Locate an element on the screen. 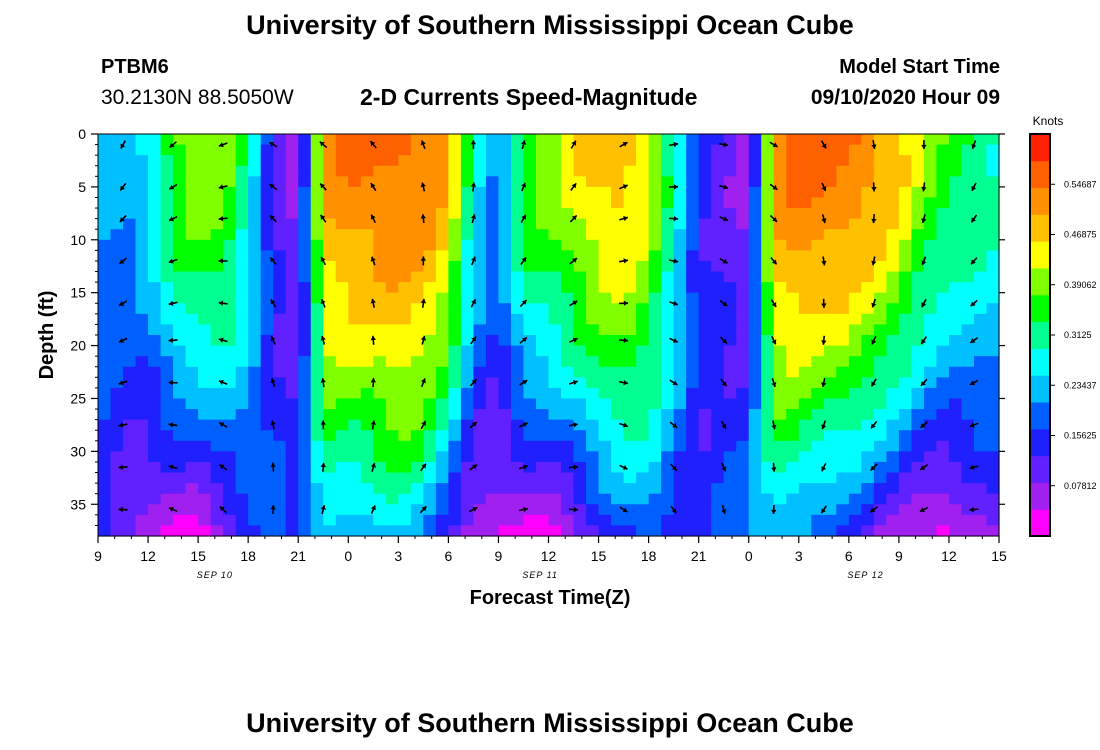 The width and height of the screenshot is (1100, 750). colorbar-tick-label: 0.07812 is located at coordinates (1080, 486).